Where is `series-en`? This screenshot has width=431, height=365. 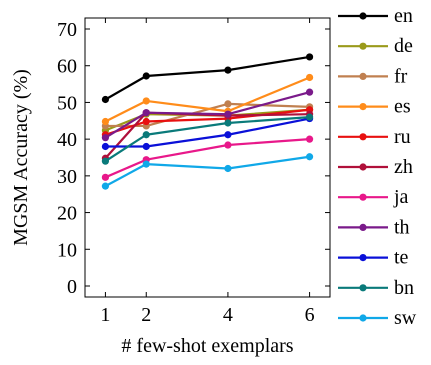
series-en is located at coordinates (207, 78).